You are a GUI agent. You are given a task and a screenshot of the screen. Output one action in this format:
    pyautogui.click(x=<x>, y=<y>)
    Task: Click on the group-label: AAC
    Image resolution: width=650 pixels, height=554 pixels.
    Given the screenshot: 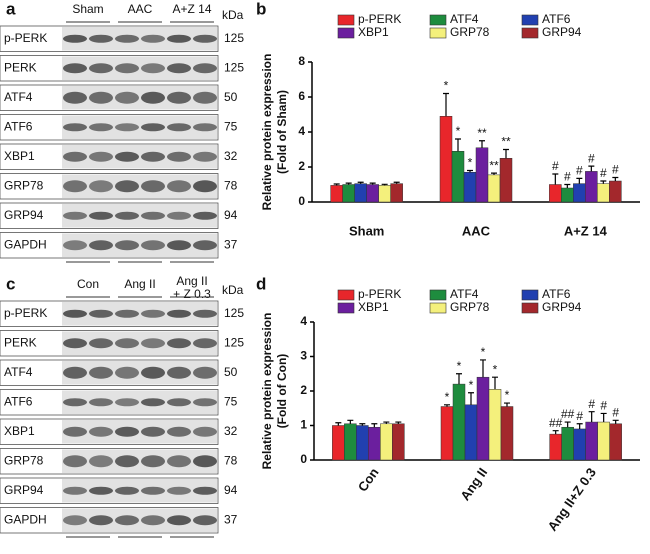 What is the action you would take?
    pyautogui.click(x=140, y=9)
    